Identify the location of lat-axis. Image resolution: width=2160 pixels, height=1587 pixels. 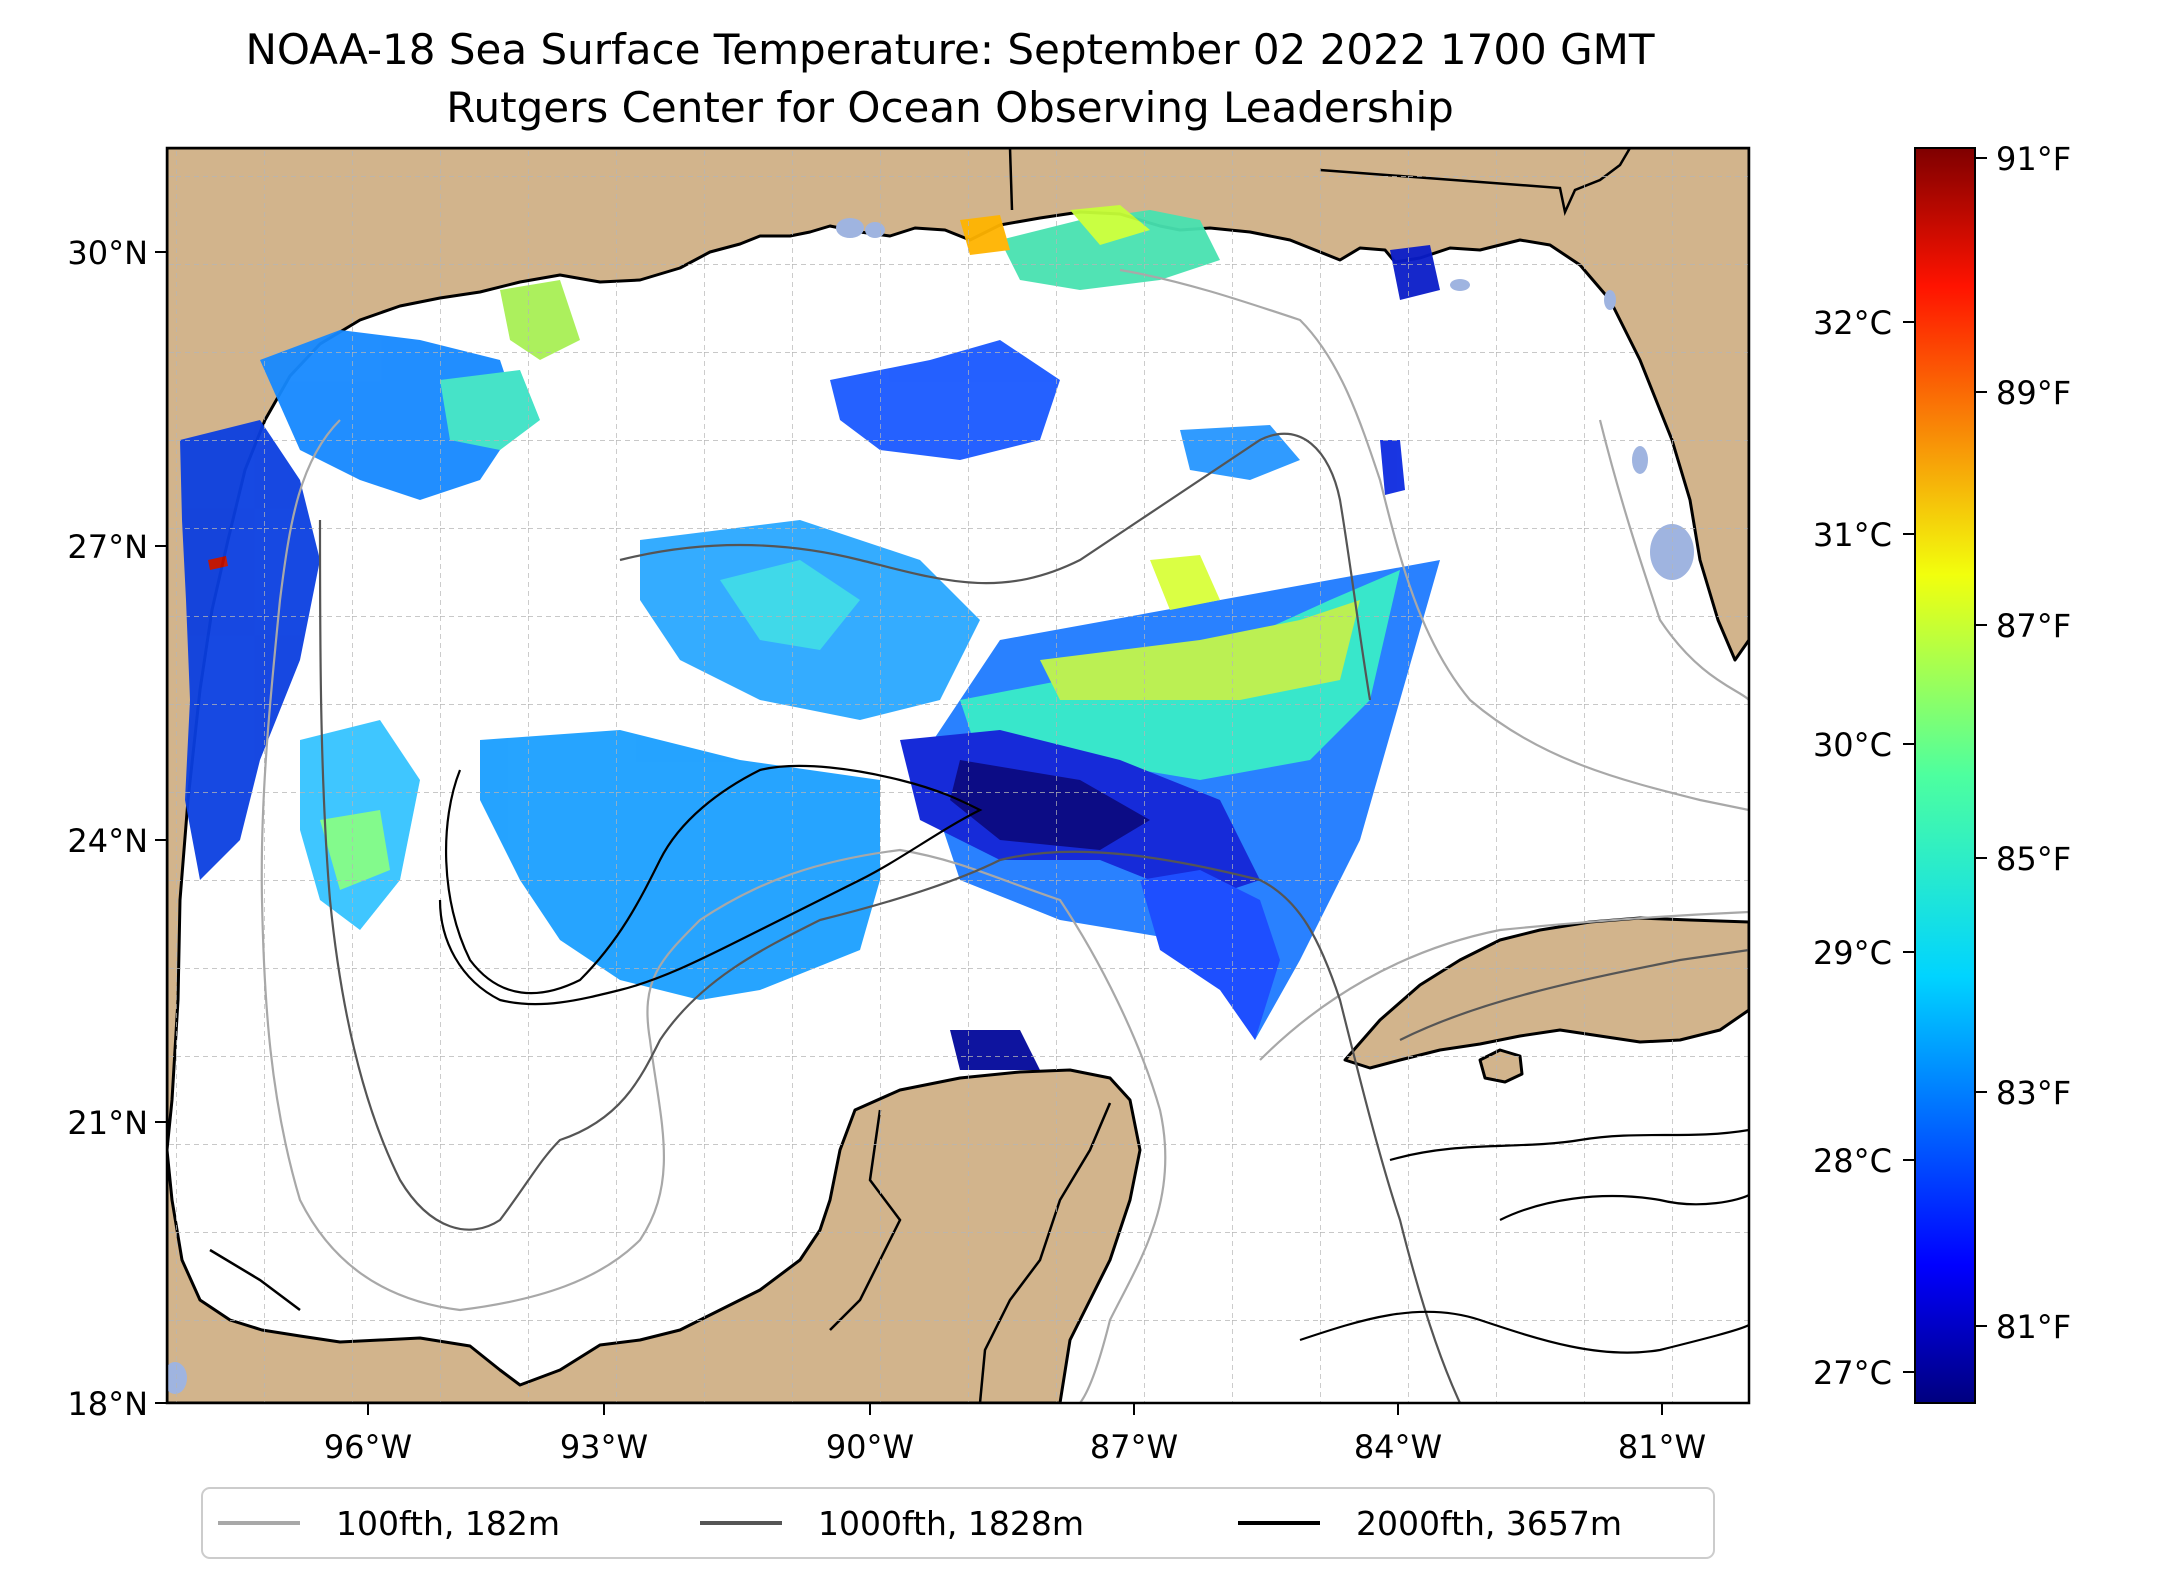
(161, 827).